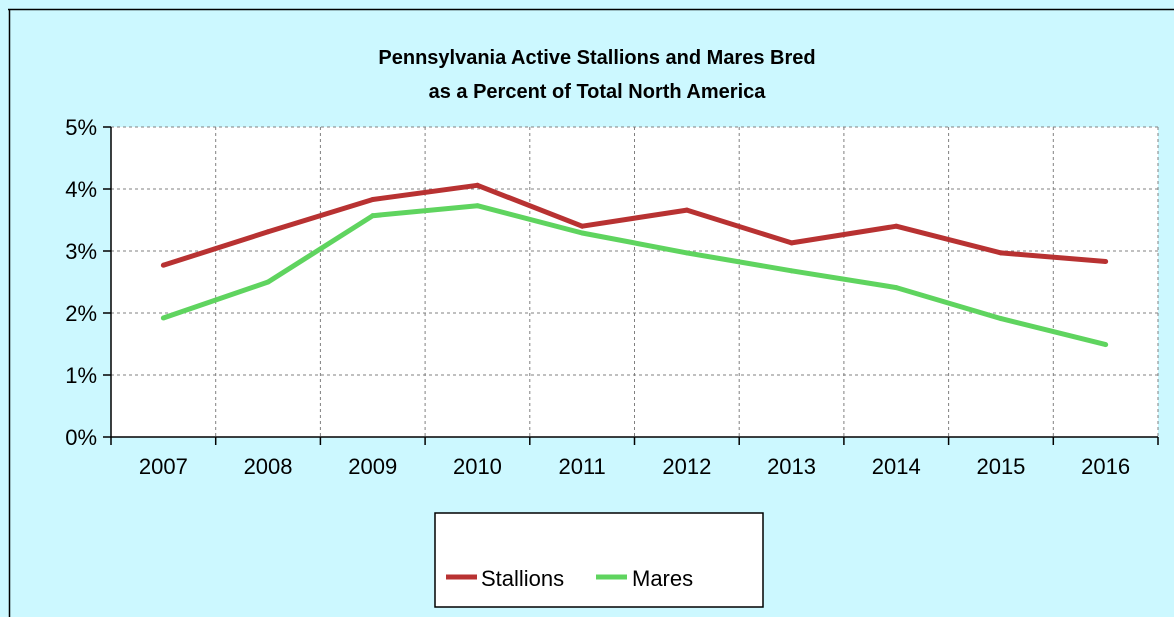 The width and height of the screenshot is (1174, 617). Describe the element at coordinates (791, 466) in the screenshot. I see `x-tick-label: 2013` at that location.